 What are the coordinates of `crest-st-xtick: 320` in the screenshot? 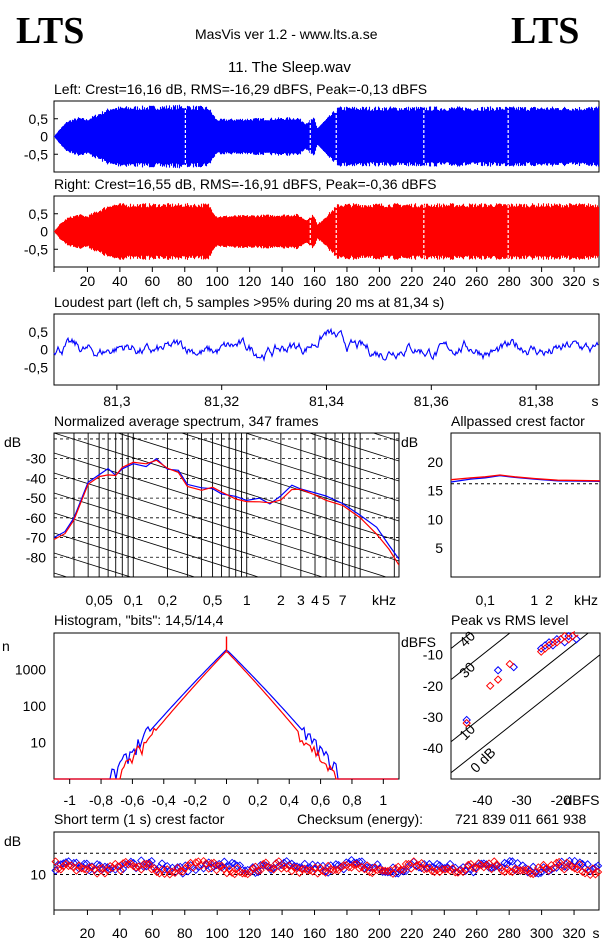 It's located at (574, 933).